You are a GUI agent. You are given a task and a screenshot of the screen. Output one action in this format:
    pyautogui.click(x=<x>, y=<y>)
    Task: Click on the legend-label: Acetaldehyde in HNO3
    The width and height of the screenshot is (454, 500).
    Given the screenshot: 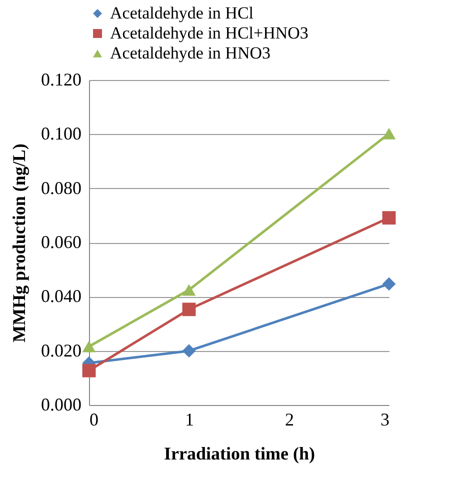 What is the action you would take?
    pyautogui.click(x=190, y=53)
    